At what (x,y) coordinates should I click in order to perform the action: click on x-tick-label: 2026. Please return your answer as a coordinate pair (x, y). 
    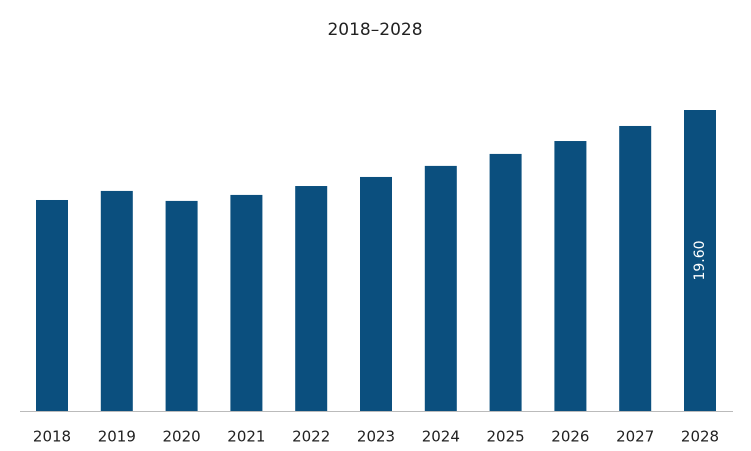
    Looking at the image, I should click on (570, 437).